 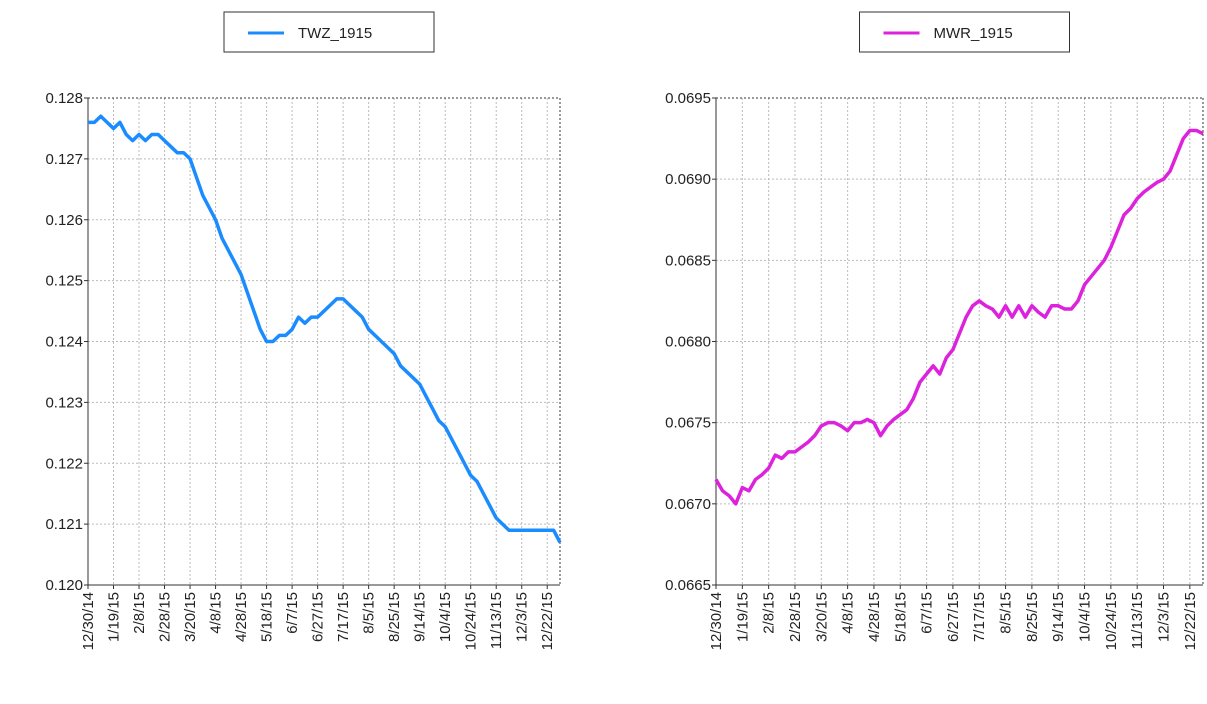 What do you see at coordinates (973, 33) in the screenshot?
I see `legend-label: MWR_1915` at bounding box center [973, 33].